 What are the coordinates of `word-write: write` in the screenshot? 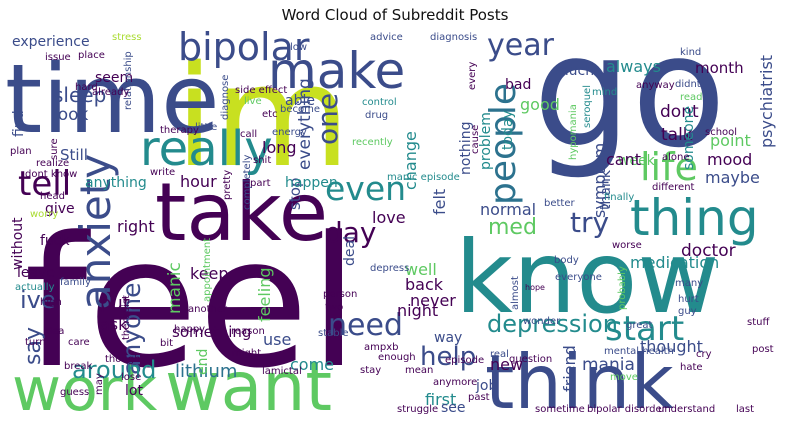 It's located at (162, 172).